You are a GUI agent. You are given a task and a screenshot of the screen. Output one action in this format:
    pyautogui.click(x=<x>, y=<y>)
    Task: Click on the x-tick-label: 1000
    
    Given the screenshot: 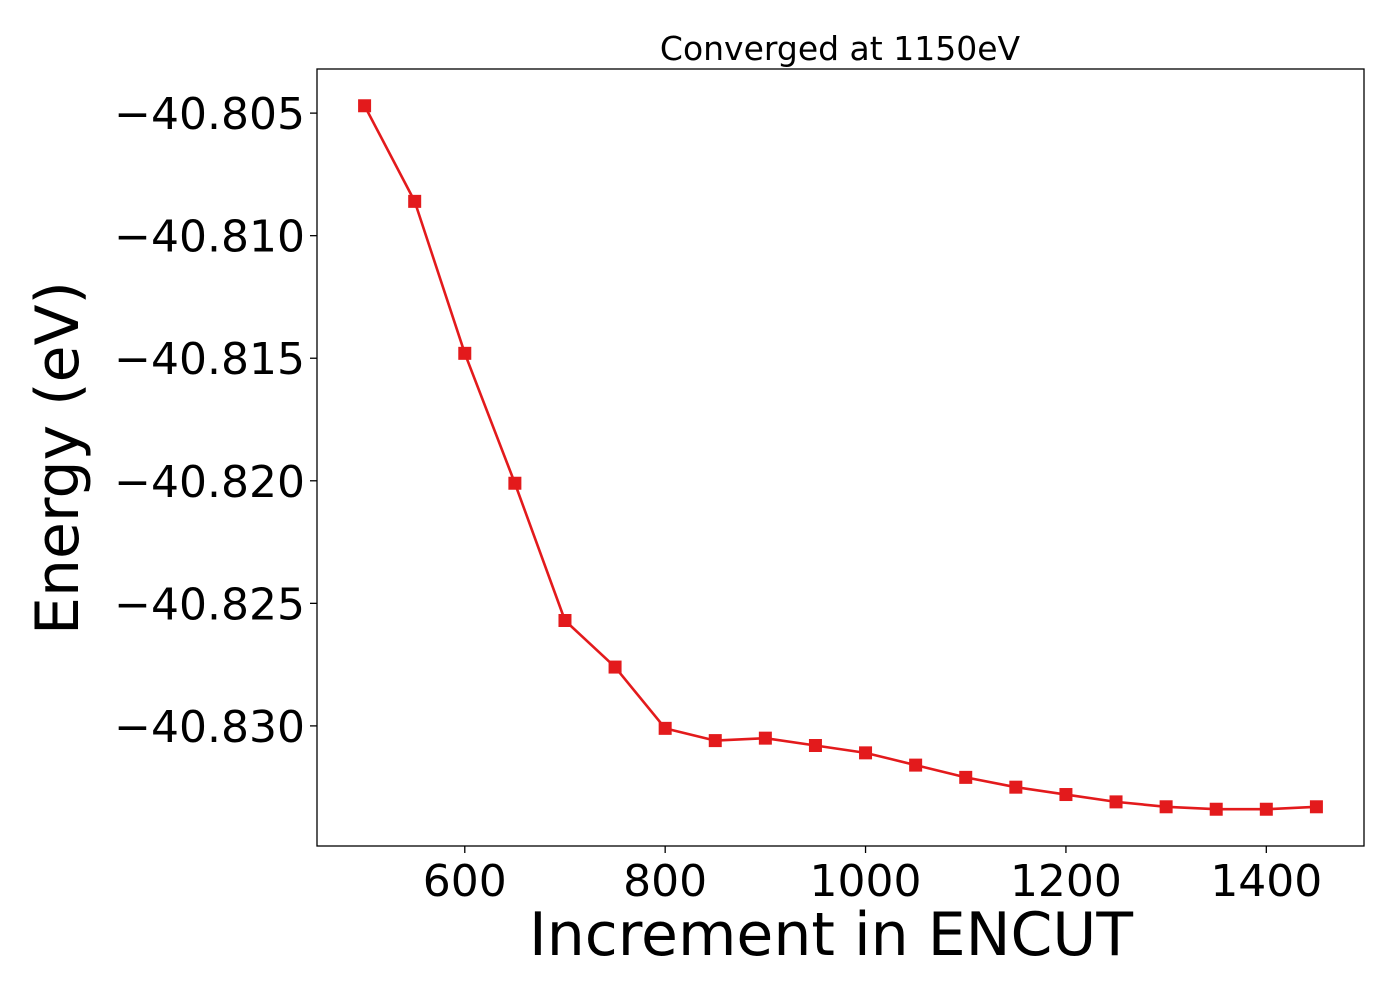 What is the action you would take?
    pyautogui.click(x=866, y=881)
    